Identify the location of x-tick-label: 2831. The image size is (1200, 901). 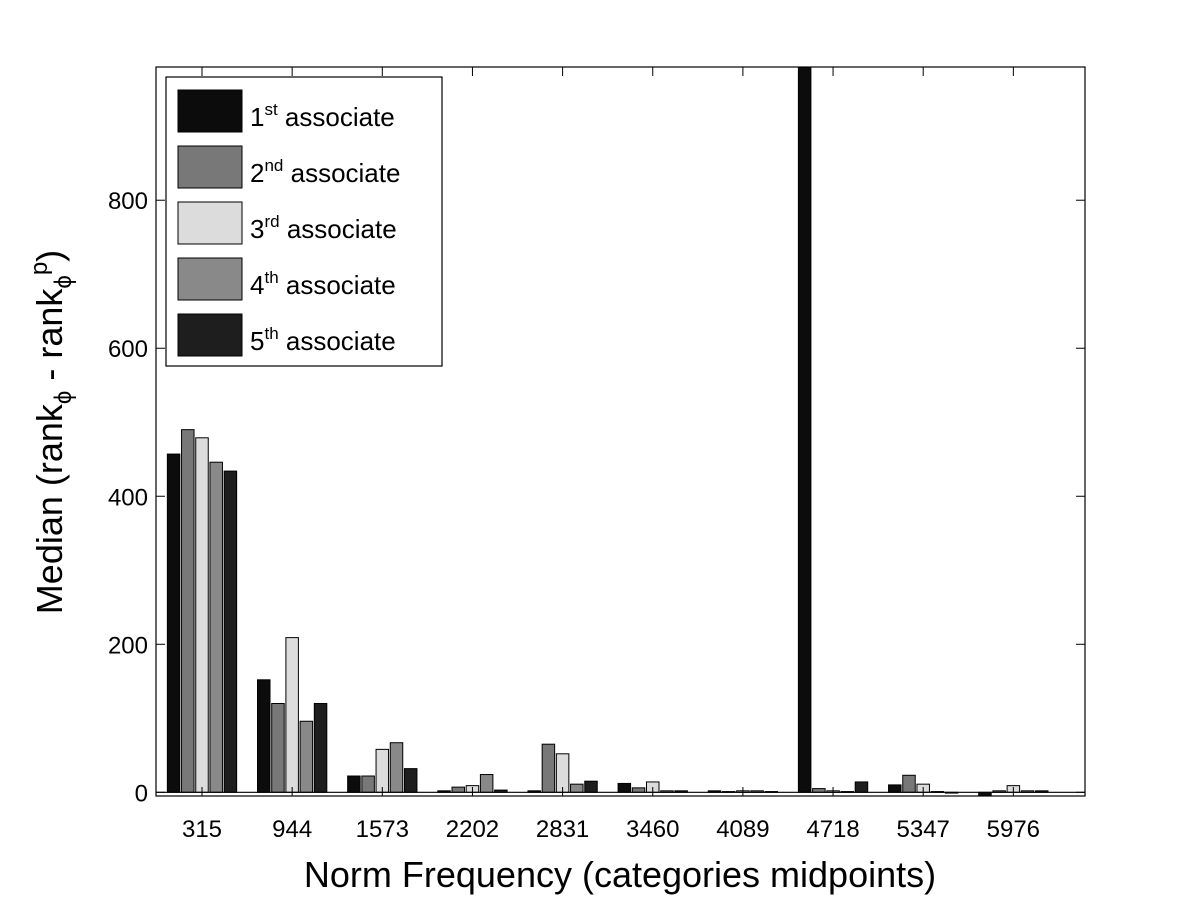
(562, 829).